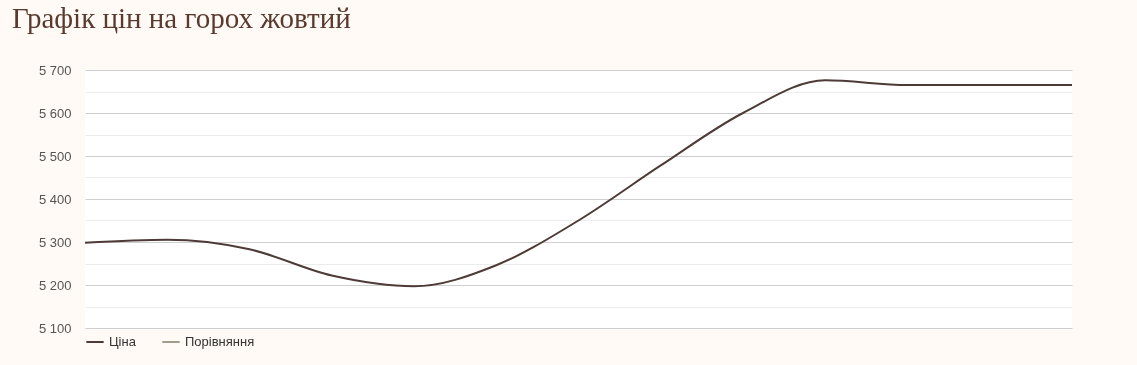  Describe the element at coordinates (181, 18) in the screenshot. I see `chart-title: Графік цін на горох жовтий` at that location.